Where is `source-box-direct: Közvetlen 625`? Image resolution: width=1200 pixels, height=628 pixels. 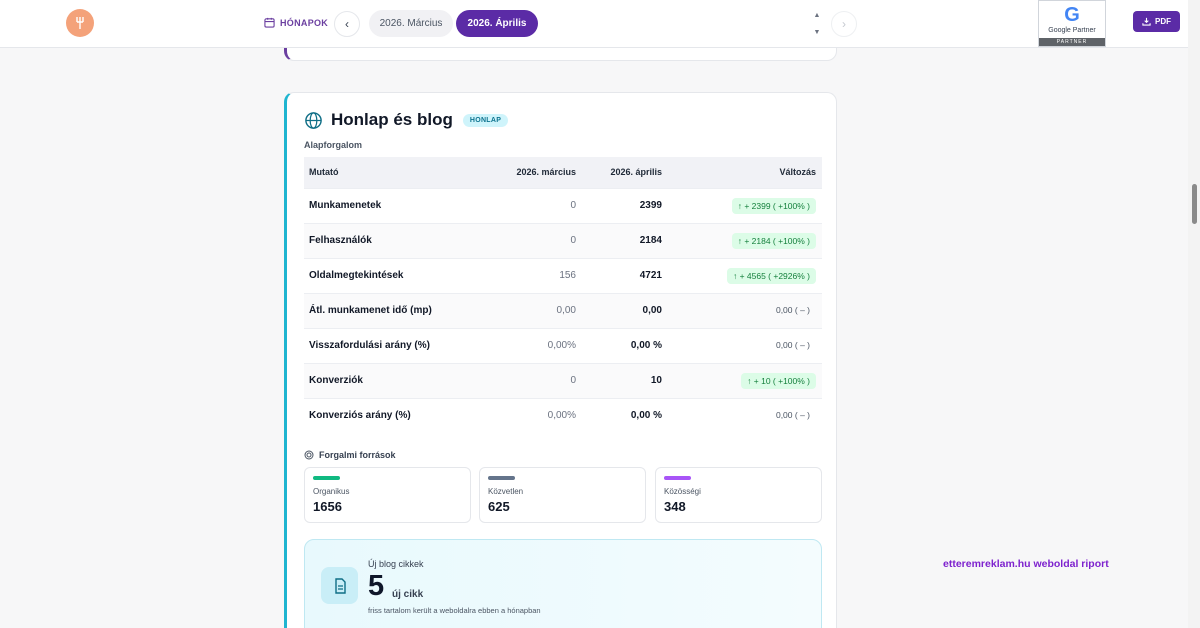 source-box-direct: Közvetlen 625 is located at coordinates (562, 495).